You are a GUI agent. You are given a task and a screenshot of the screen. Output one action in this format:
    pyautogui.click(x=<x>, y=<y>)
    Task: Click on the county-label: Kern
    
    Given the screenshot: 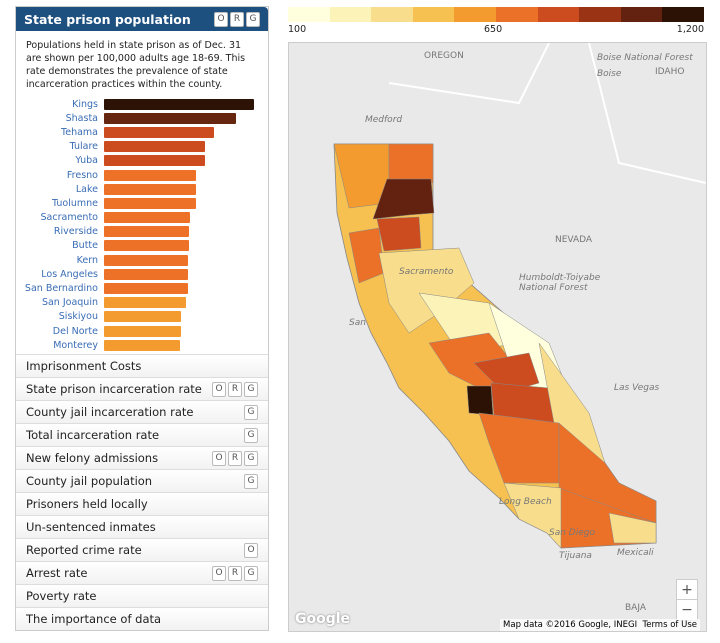 What is the action you would take?
    pyautogui.click(x=87, y=260)
    